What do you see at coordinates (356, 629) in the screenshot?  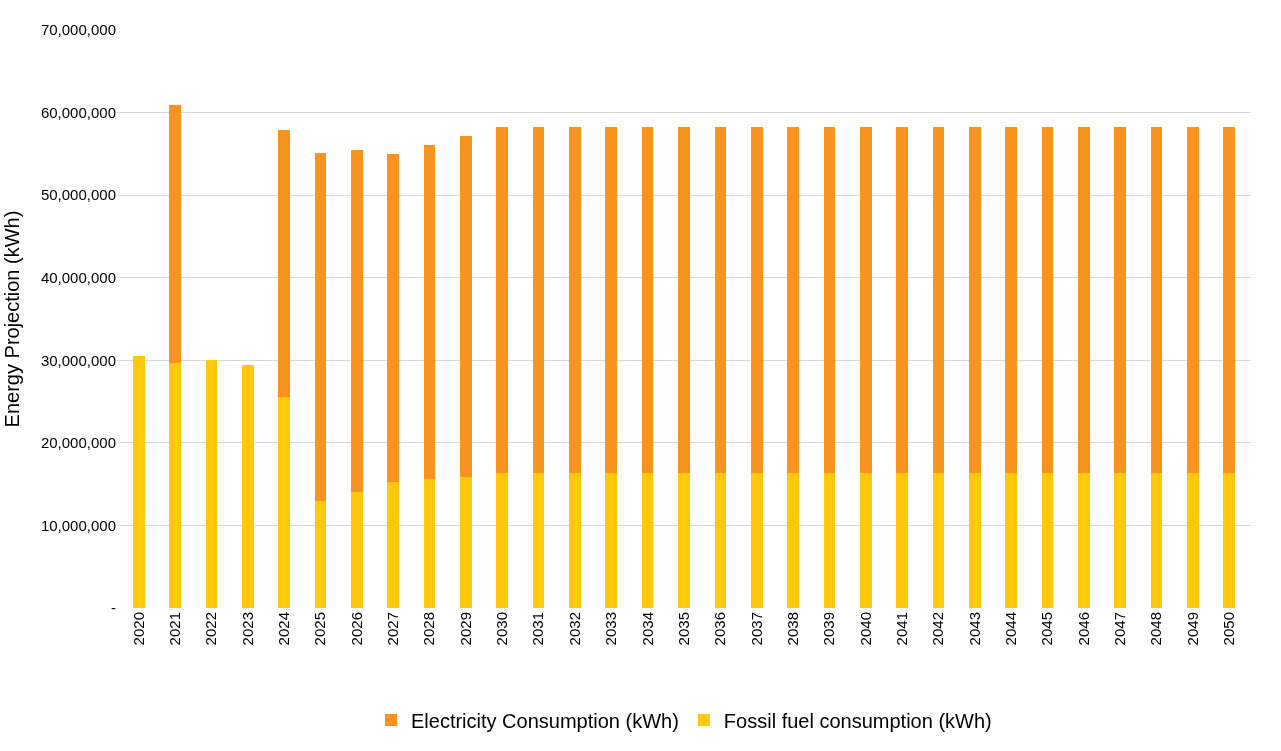 I see `x-tick-label: 2026` at bounding box center [356, 629].